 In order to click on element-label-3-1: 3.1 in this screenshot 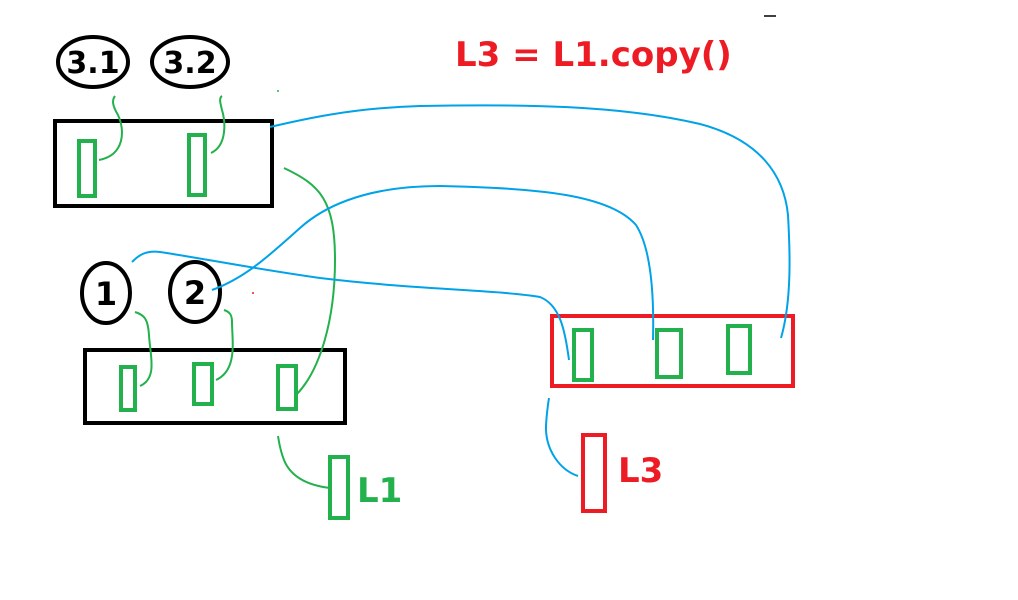, I will do `click(92, 63)`.